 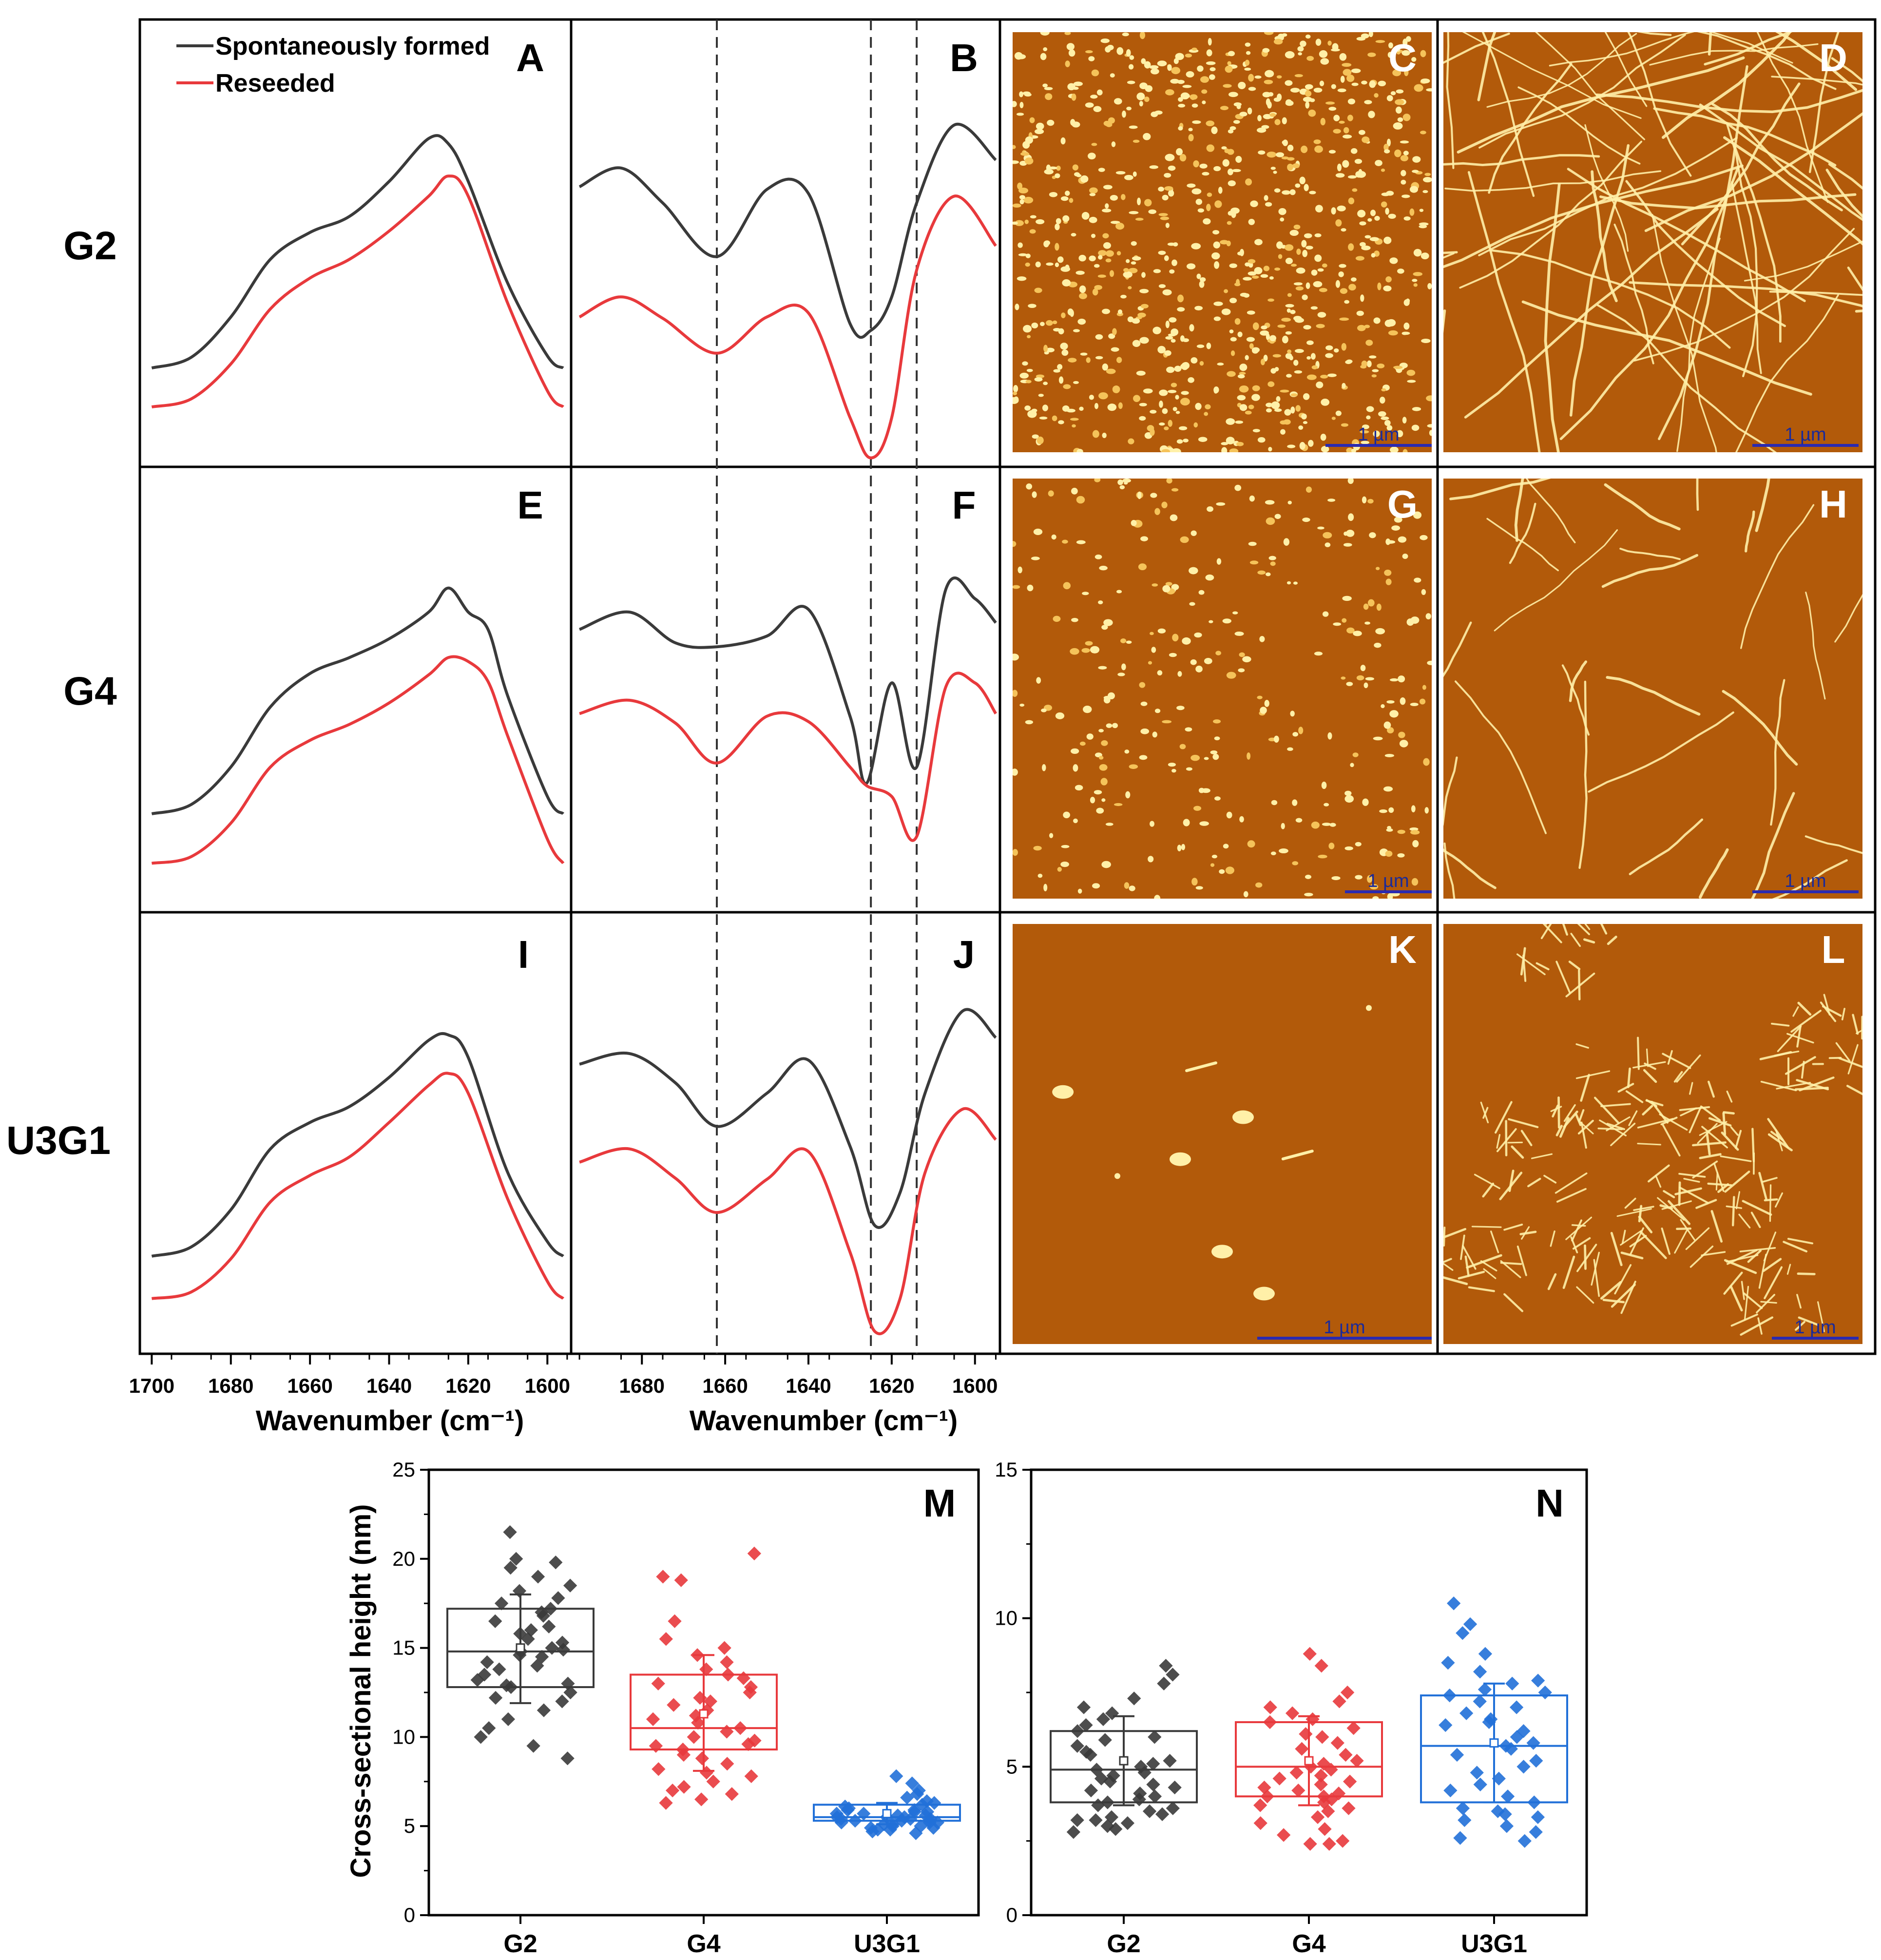 What do you see at coordinates (704, 1944) in the screenshot?
I see `panel-m-category-label-1: G4` at bounding box center [704, 1944].